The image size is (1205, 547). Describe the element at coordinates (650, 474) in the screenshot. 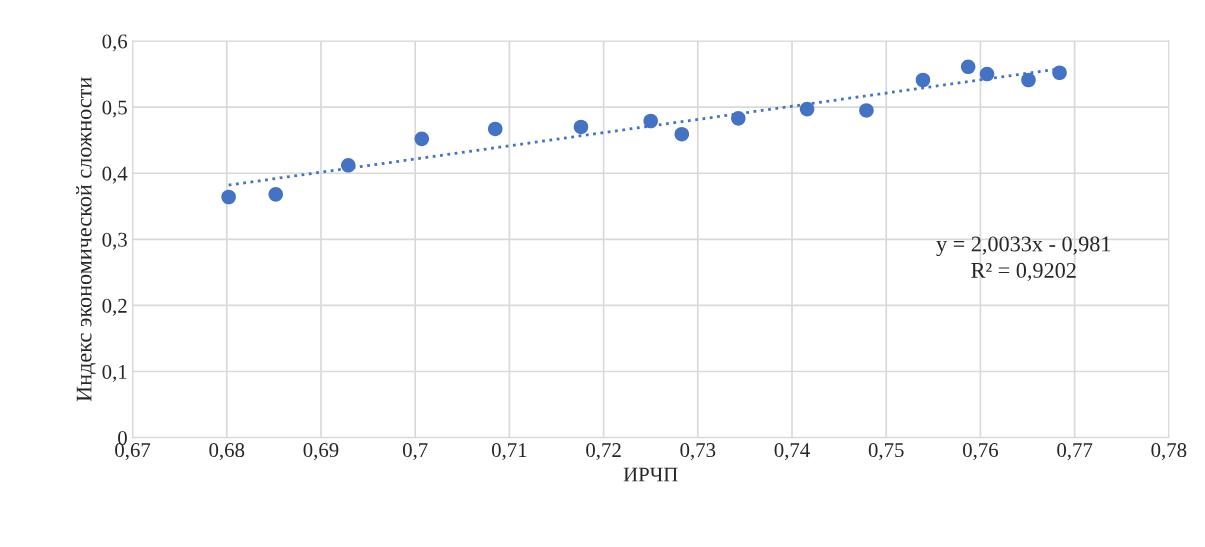

I see `x-axis-title: ИРЧП` at that location.